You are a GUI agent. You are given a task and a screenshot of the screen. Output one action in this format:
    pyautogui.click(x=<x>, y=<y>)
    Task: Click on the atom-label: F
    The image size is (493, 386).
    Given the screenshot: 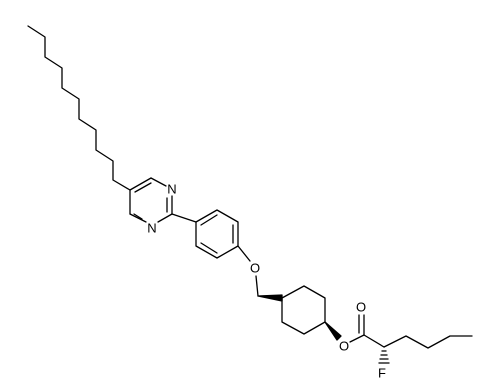 What is the action you would take?
    pyautogui.click(x=382, y=373)
    